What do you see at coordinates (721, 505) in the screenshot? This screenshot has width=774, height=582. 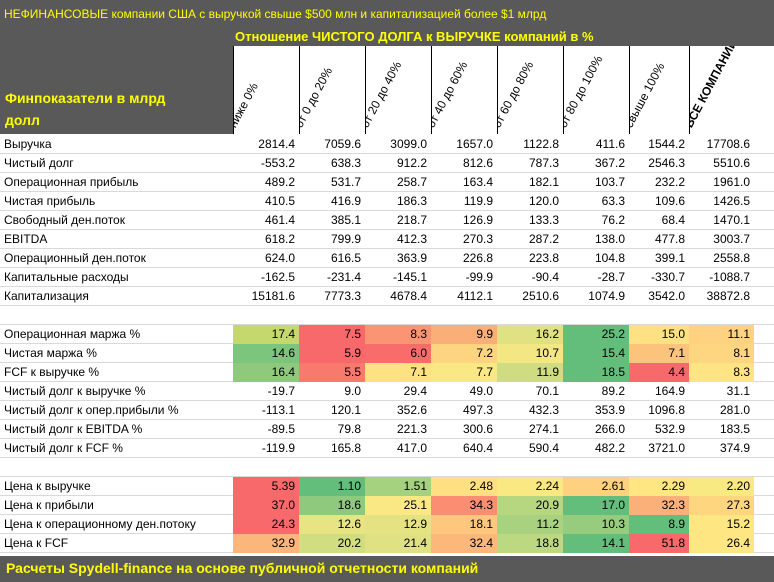 I see `table-cell: 27.3` at bounding box center [721, 505].